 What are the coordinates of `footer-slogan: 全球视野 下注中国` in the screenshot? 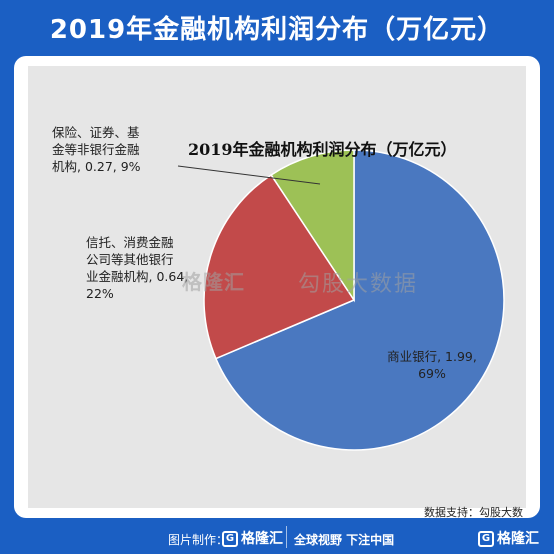 It's located at (344, 540).